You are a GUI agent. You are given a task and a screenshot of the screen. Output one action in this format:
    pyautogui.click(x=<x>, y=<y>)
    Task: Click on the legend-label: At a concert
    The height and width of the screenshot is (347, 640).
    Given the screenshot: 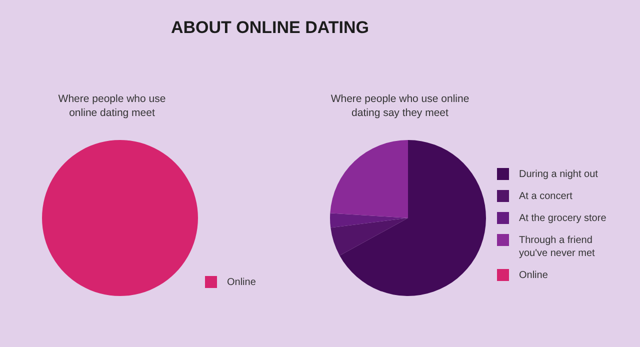 What is the action you would take?
    pyautogui.click(x=545, y=196)
    